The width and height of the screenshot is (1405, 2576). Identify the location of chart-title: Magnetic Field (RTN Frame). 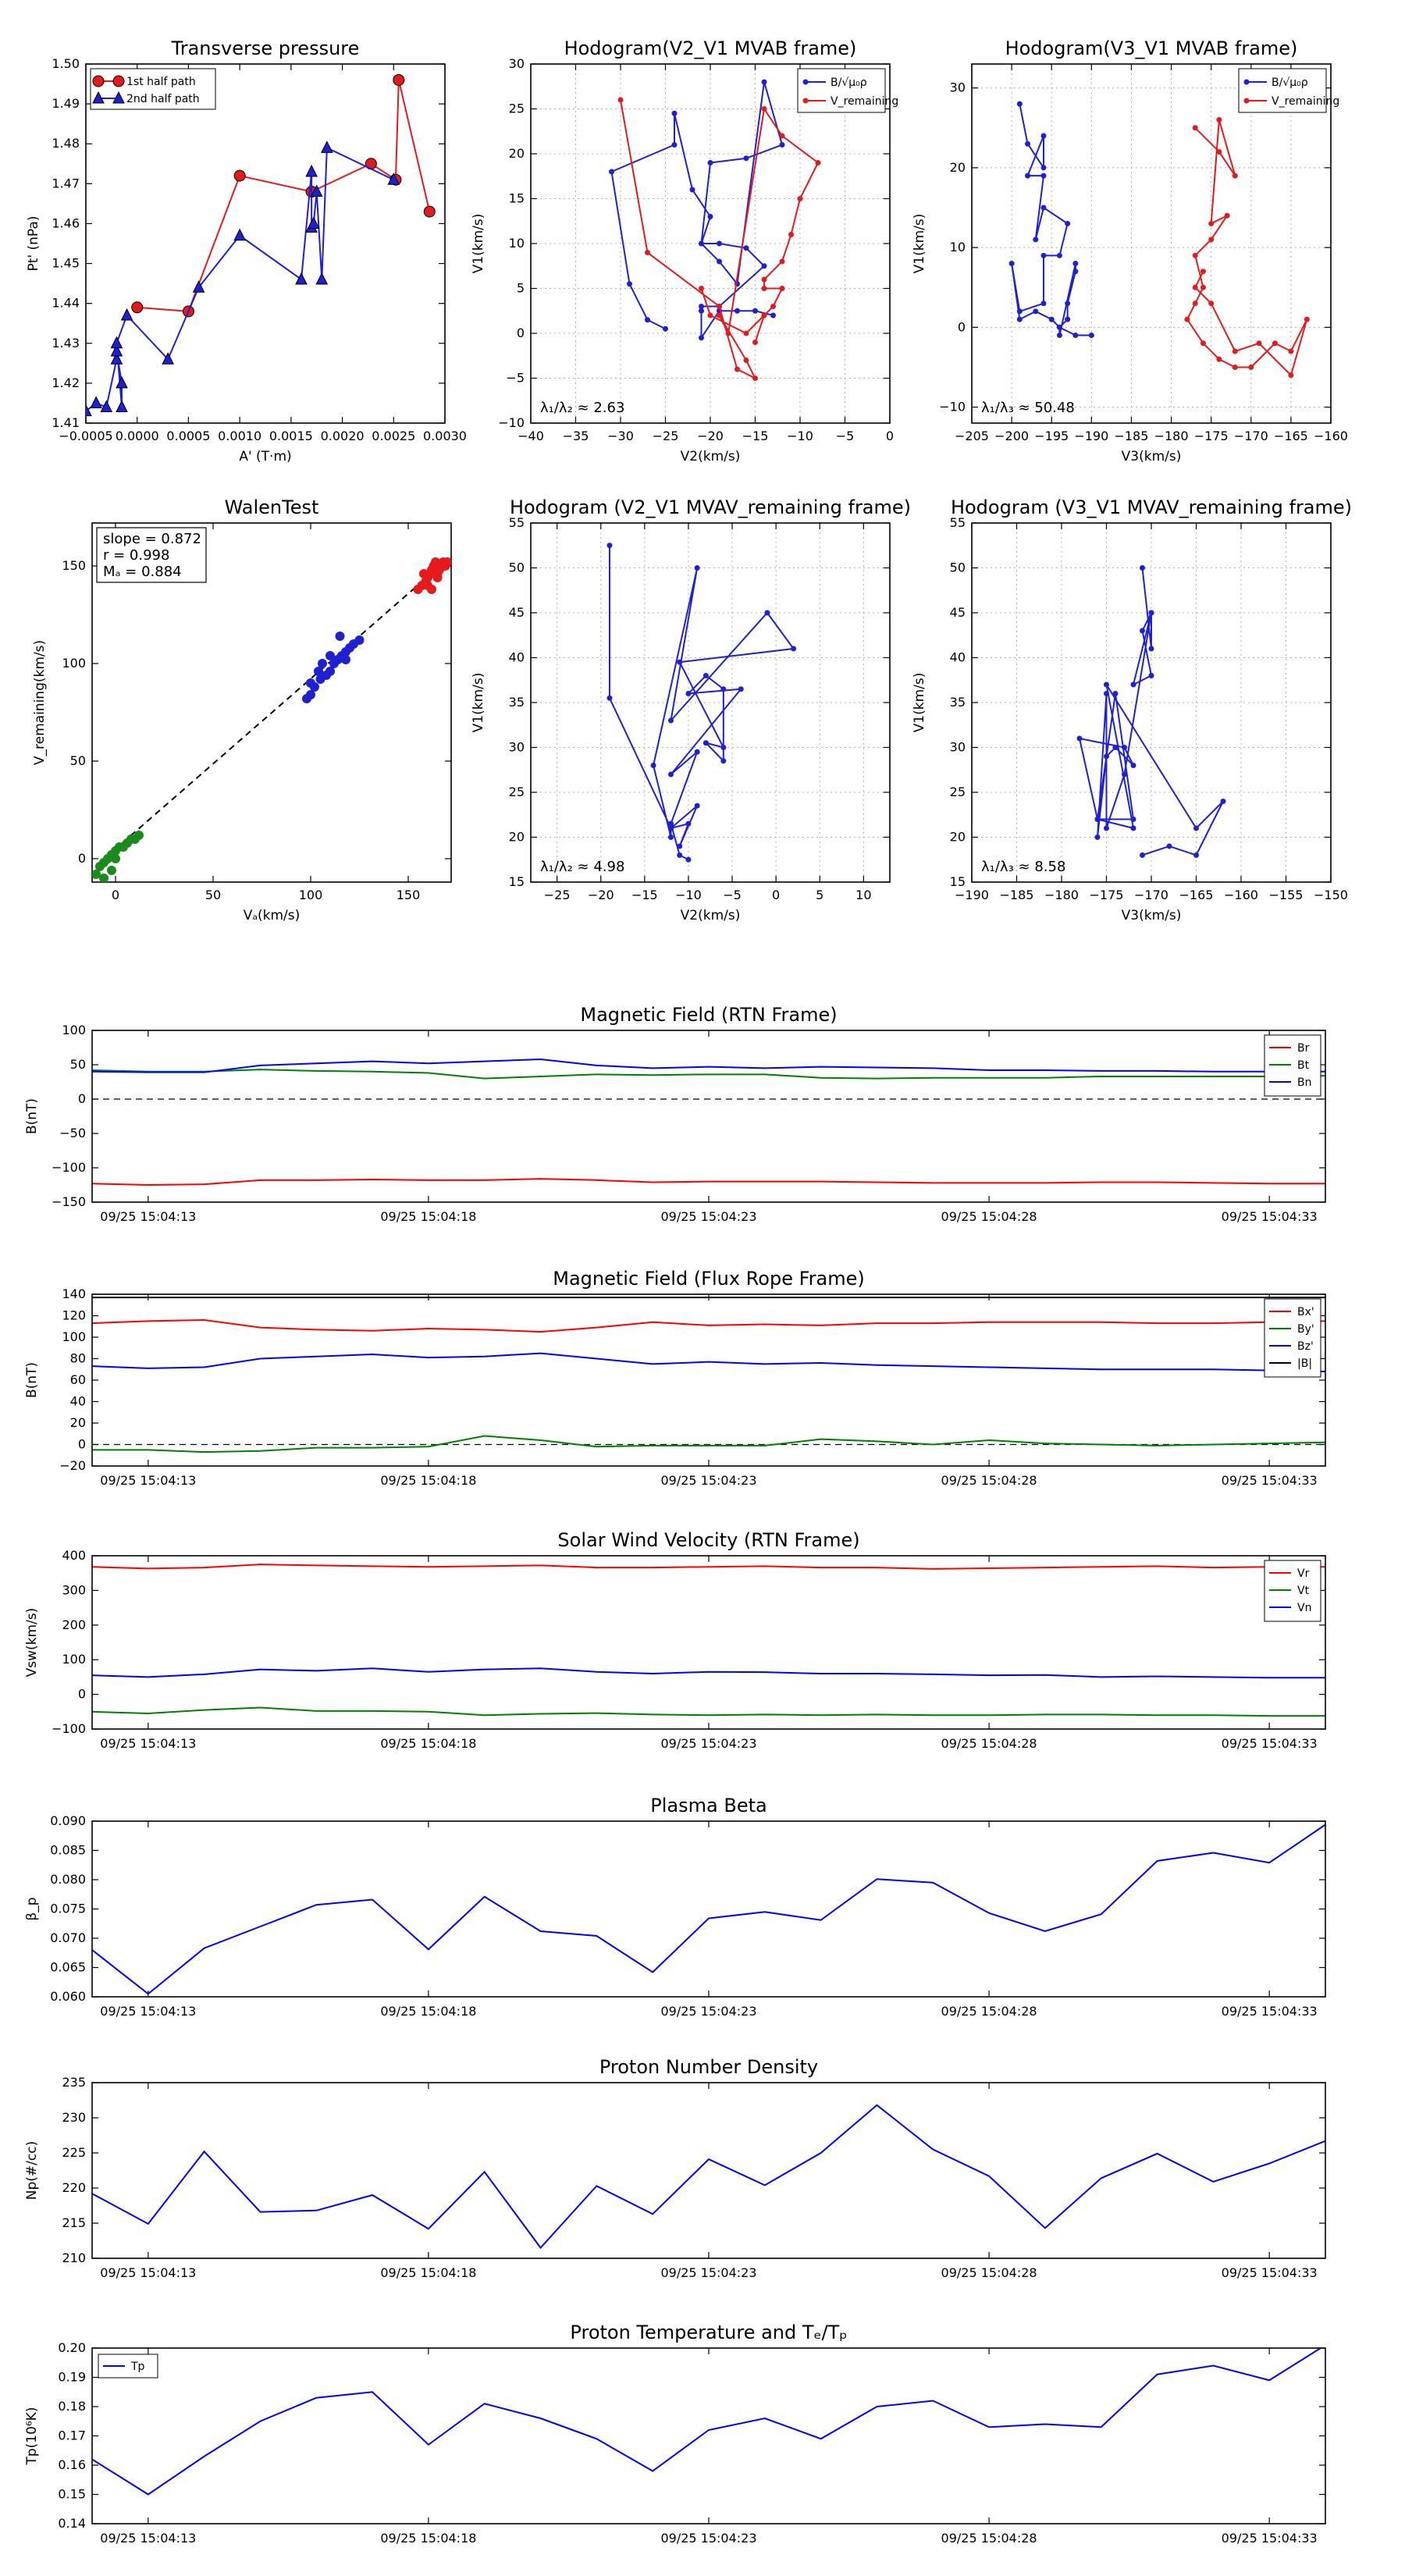
(709, 1015).